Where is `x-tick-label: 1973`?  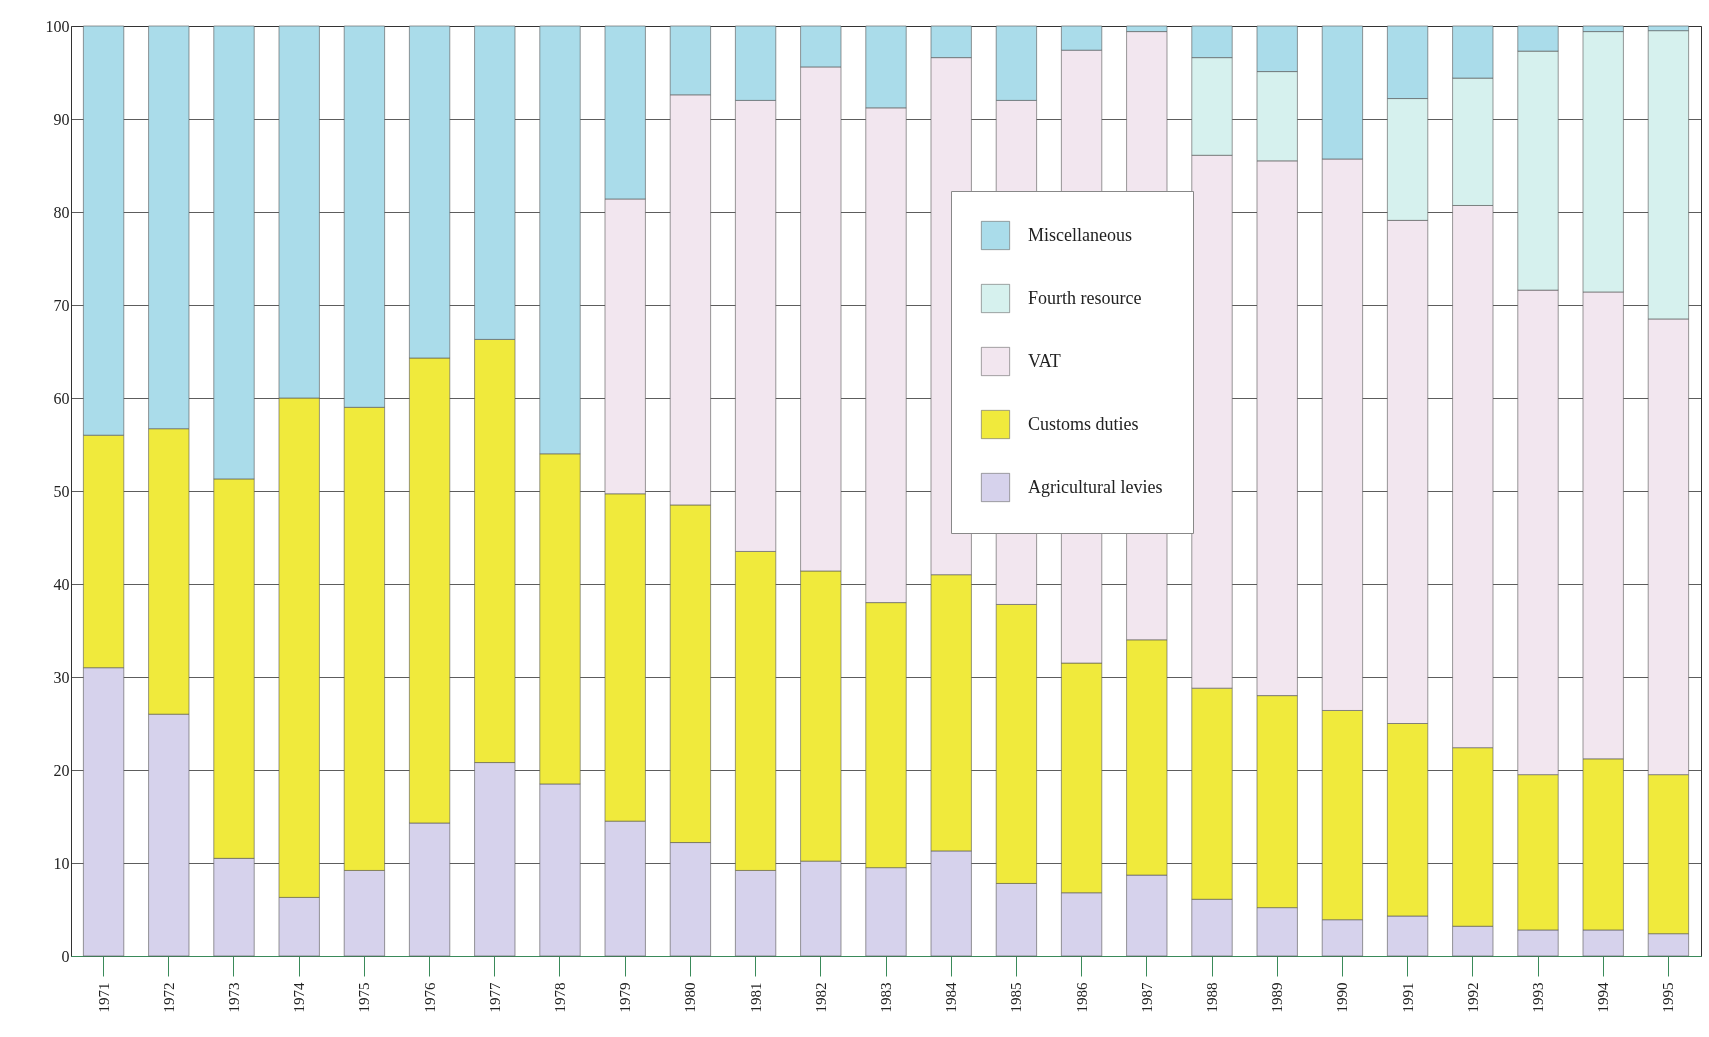 x-tick-label: 1973 is located at coordinates (234, 997).